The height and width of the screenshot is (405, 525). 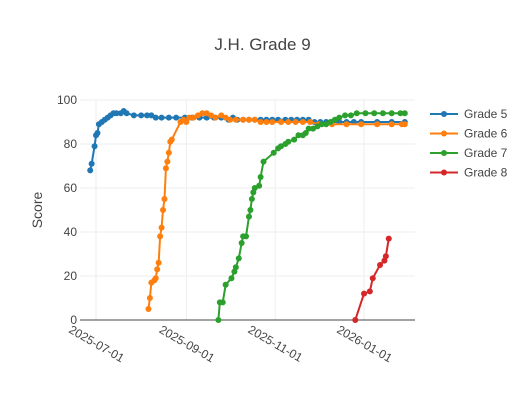 What do you see at coordinates (71, 144) in the screenshot?
I see `y-tick-label: 80` at bounding box center [71, 144].